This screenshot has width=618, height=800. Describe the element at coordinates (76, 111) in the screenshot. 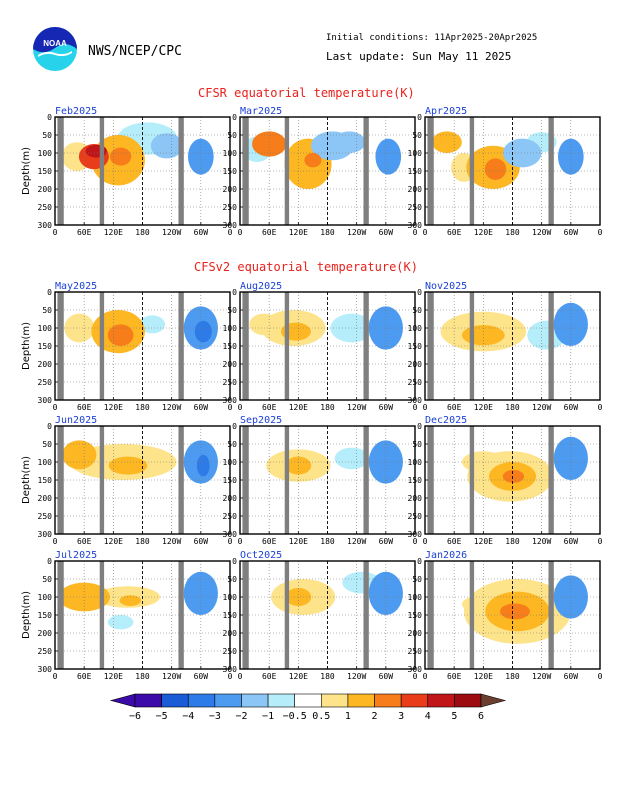

I see `panel-label: Feb2025` at that location.